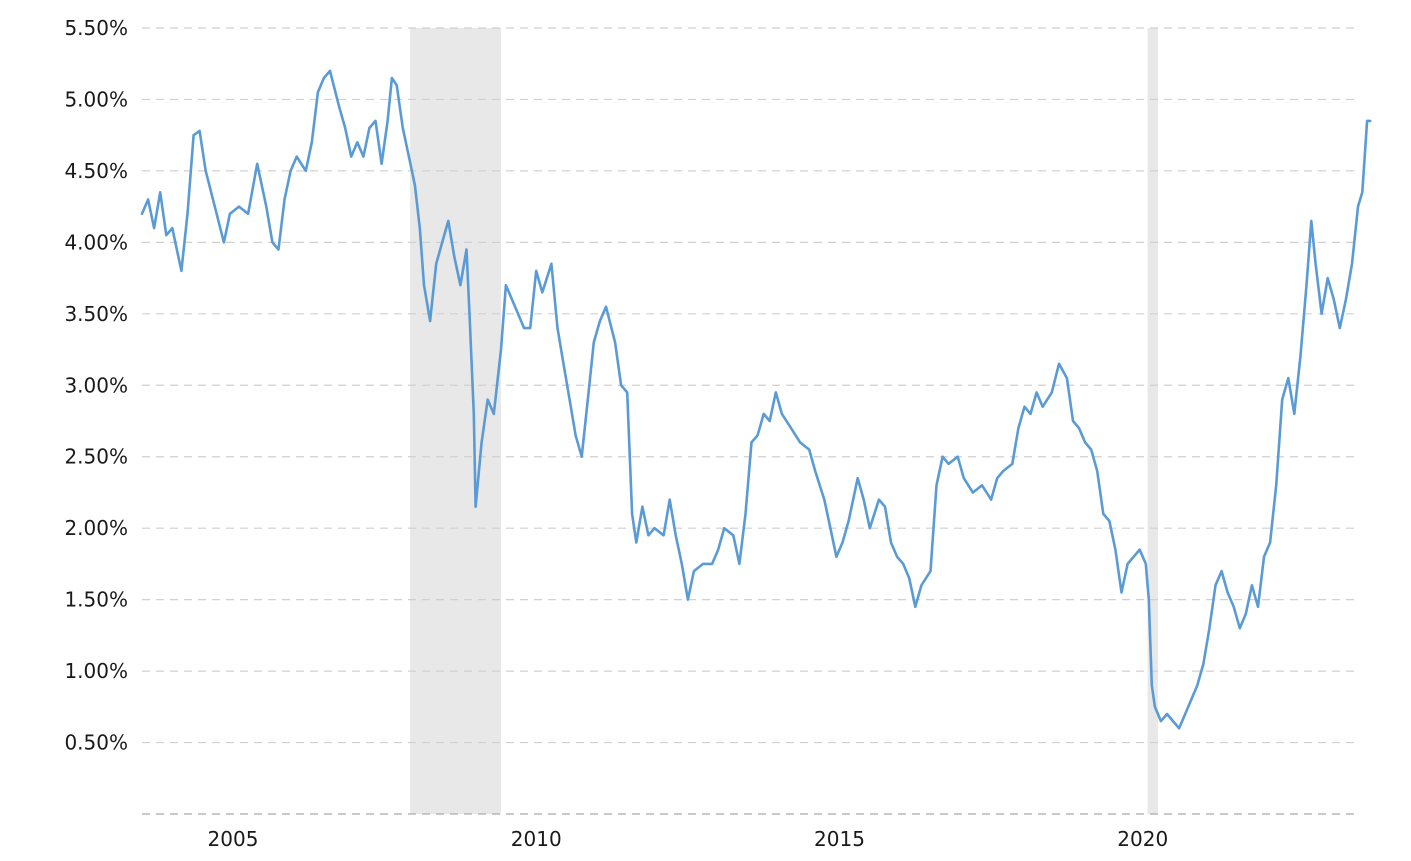 The image size is (1411, 861). What do you see at coordinates (536, 839) in the screenshot?
I see `x-tick-label: 2010` at bounding box center [536, 839].